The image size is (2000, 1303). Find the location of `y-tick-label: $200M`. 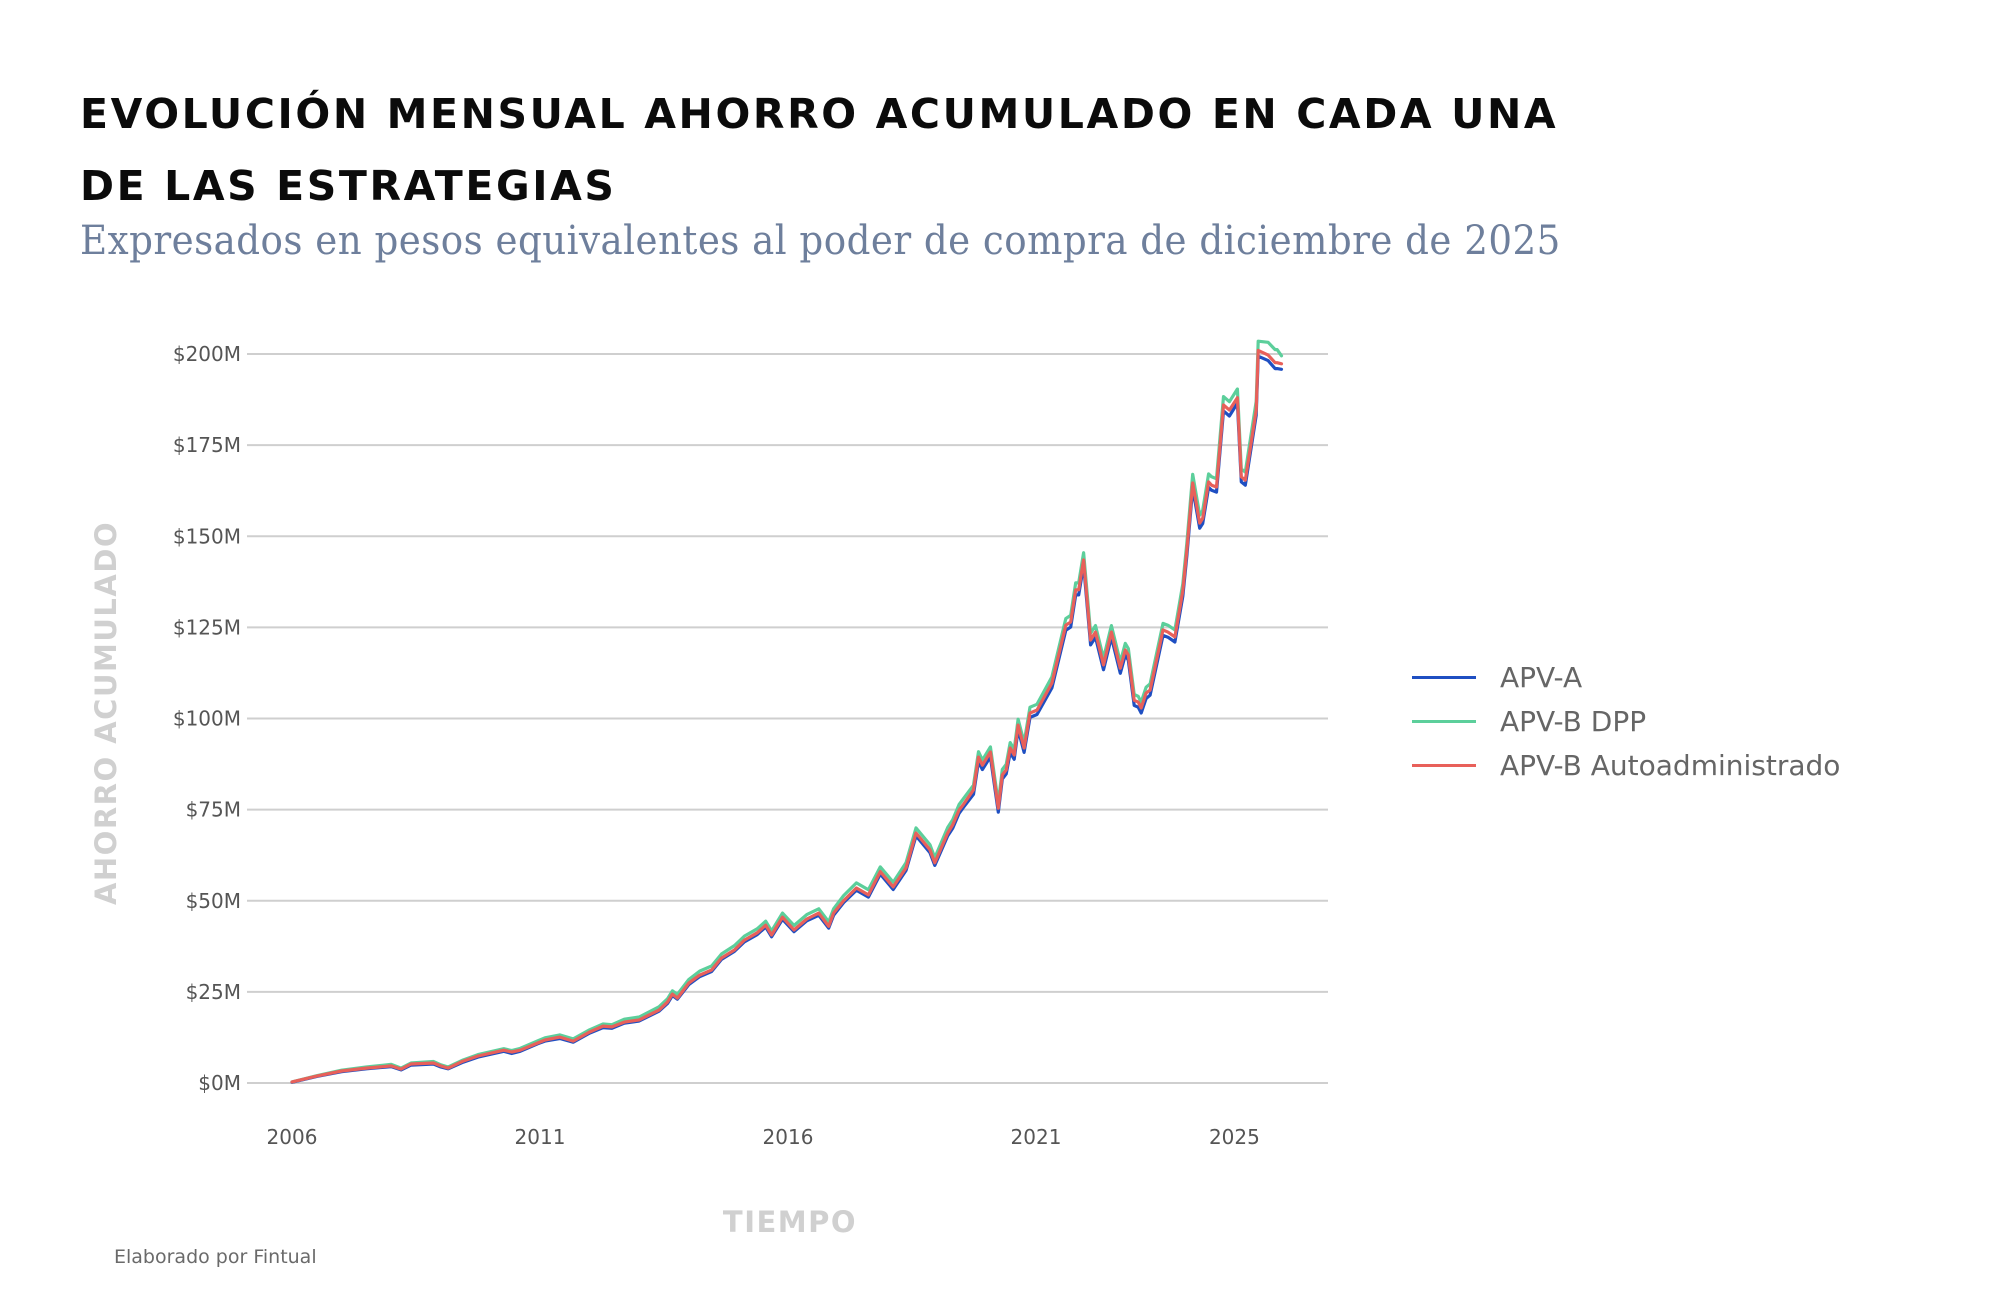

y-tick-label: $200M is located at coordinates (207, 354).